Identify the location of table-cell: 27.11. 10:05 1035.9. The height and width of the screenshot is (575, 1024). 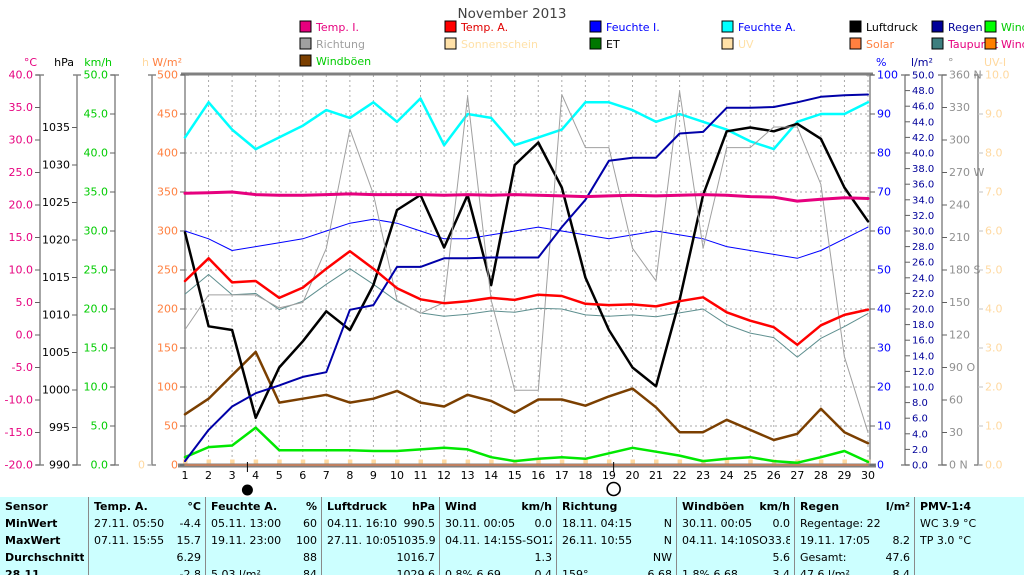
(381, 540).